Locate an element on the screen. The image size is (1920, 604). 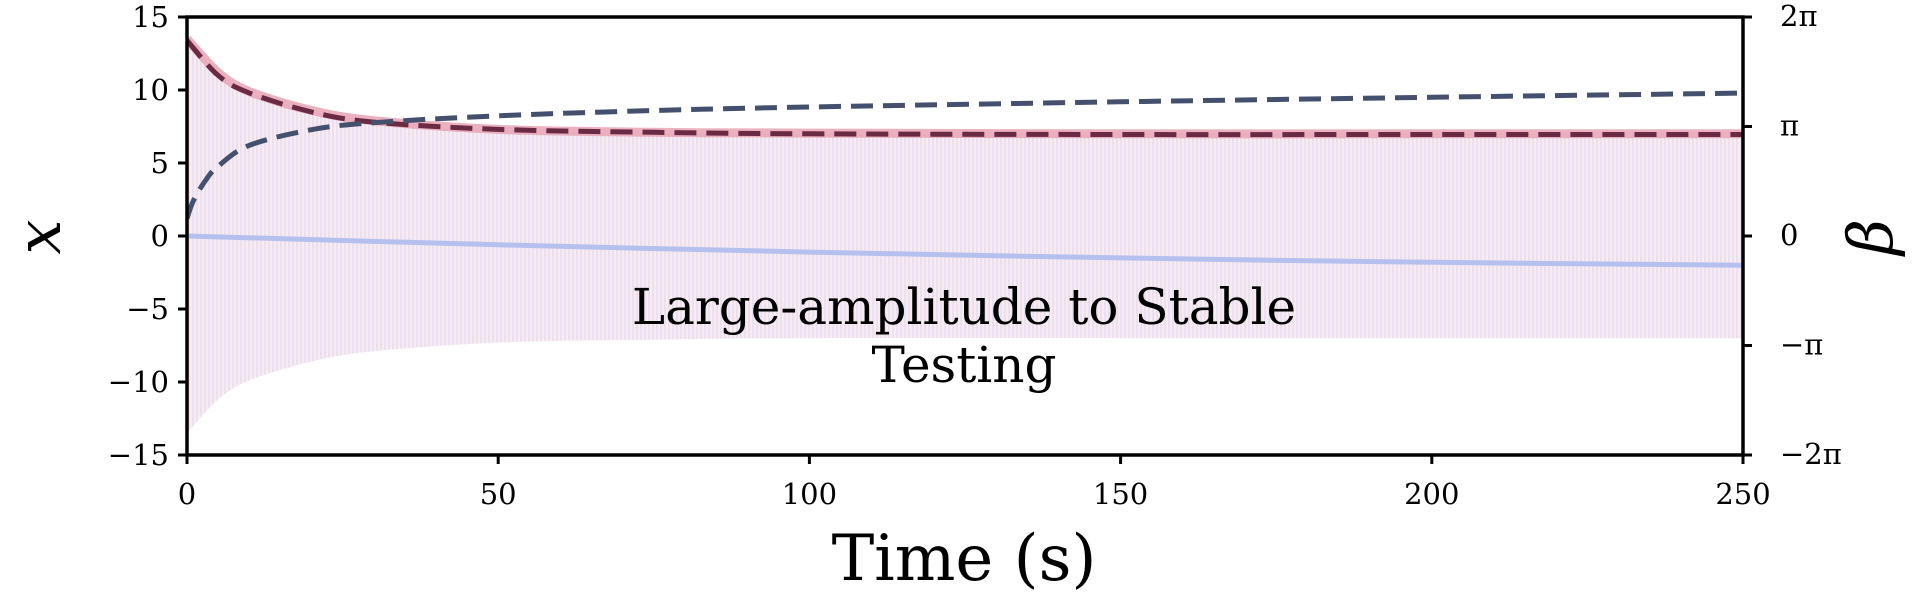
annotation-line-1: Large-amplitude to Stable is located at coordinates (964, 307).